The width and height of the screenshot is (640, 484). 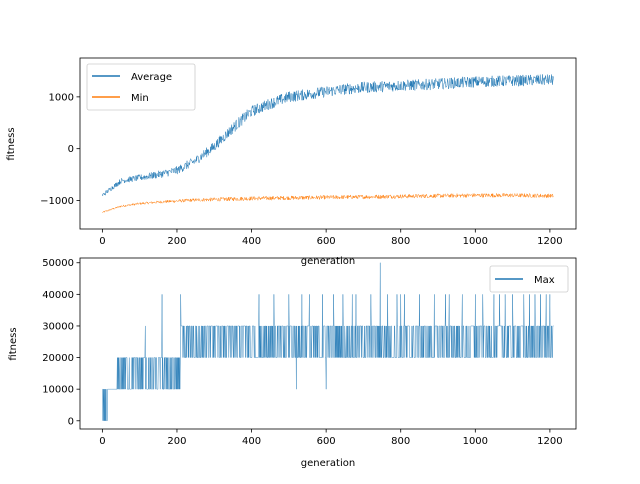 What do you see at coordinates (61, 97) in the screenshot?
I see `top-plot-y-tick-label: 1000` at bounding box center [61, 97].